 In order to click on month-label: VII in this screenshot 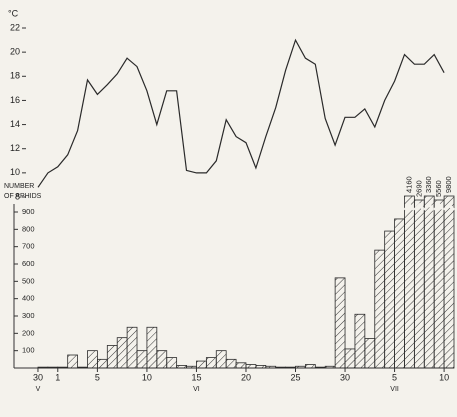, I will do `click(394, 389)`.